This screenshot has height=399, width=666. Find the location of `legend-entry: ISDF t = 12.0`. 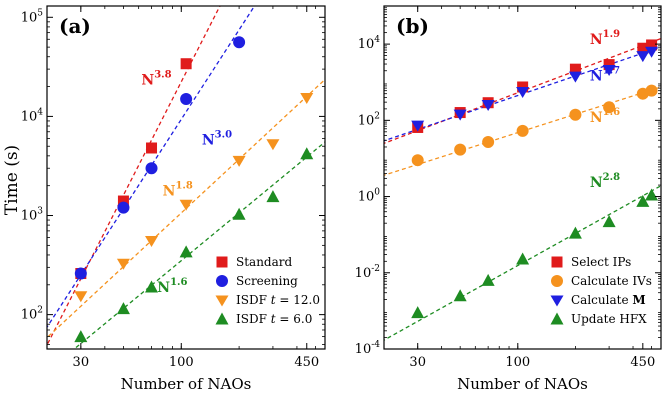

legend-entry: ISDF t = 12.0 is located at coordinates (267, 300).